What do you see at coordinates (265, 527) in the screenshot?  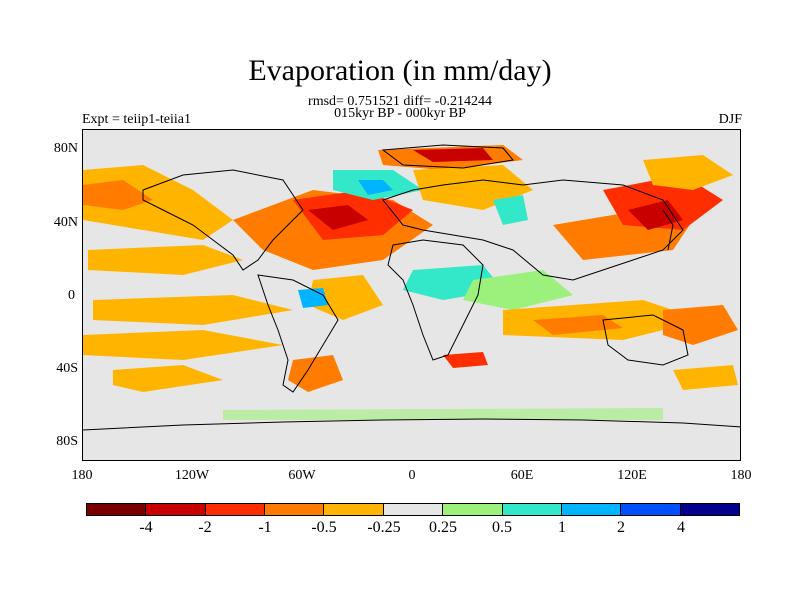 I see `colorbar-label-3: -1` at bounding box center [265, 527].